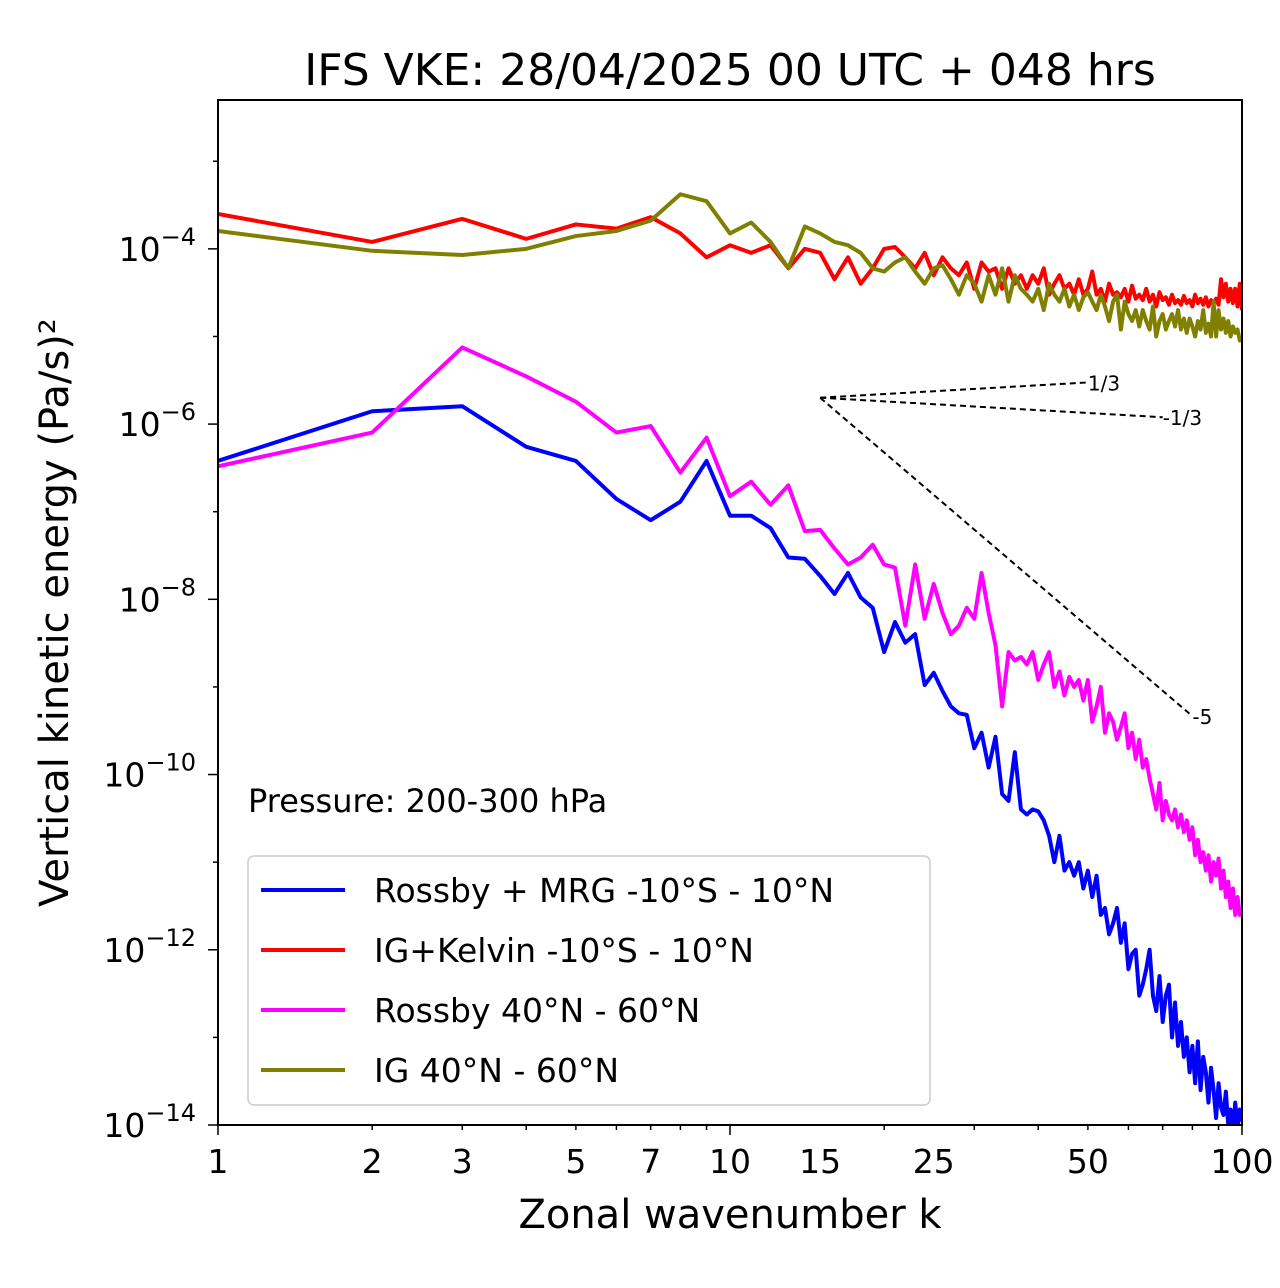  I want to click on y-tick-label: 10⁻⁴, so click(157, 246).